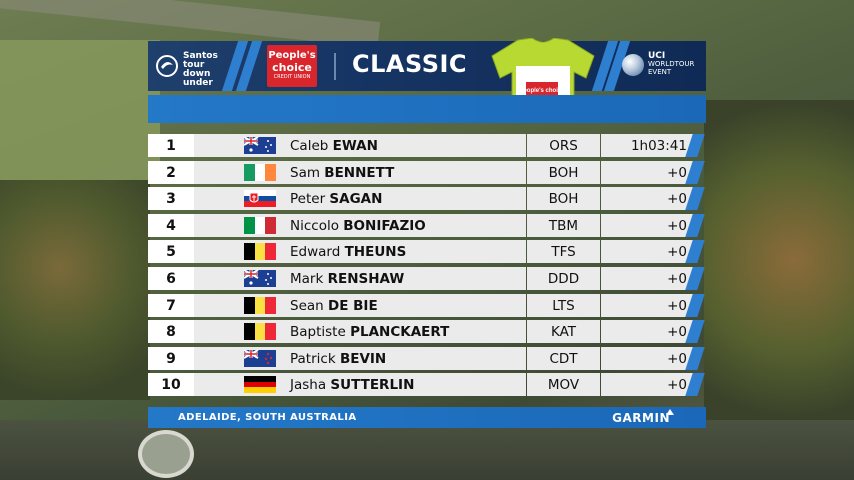 The image size is (854, 480). Describe the element at coordinates (352, 385) in the screenshot. I see `rider-name: Jasha SUTTERLIN` at that location.